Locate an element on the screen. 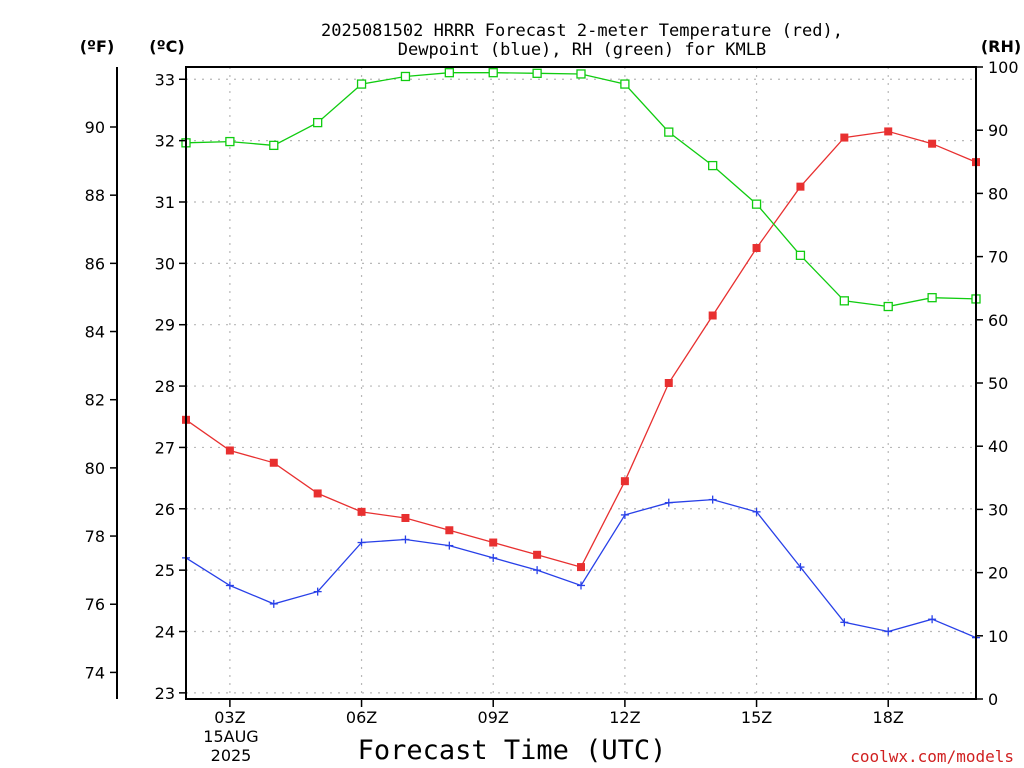 This screenshot has height=768, width=1024. fahrenheit-tick-label: 76 is located at coordinates (95, 604).